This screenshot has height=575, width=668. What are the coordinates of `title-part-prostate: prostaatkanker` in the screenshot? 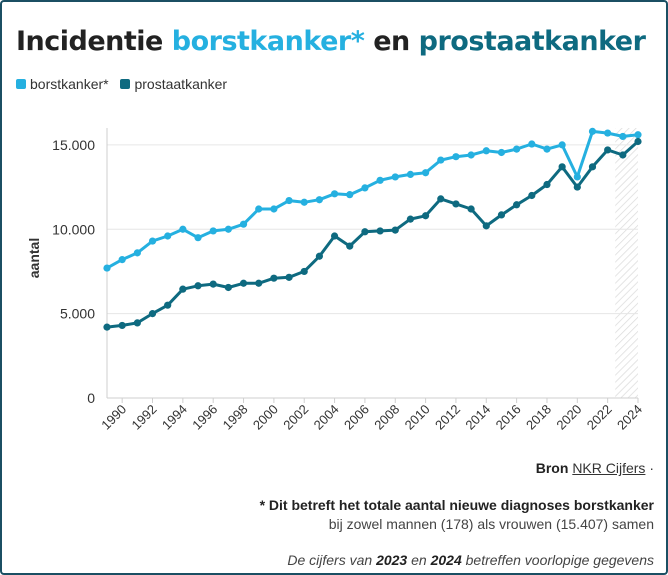 It's located at (532, 41).